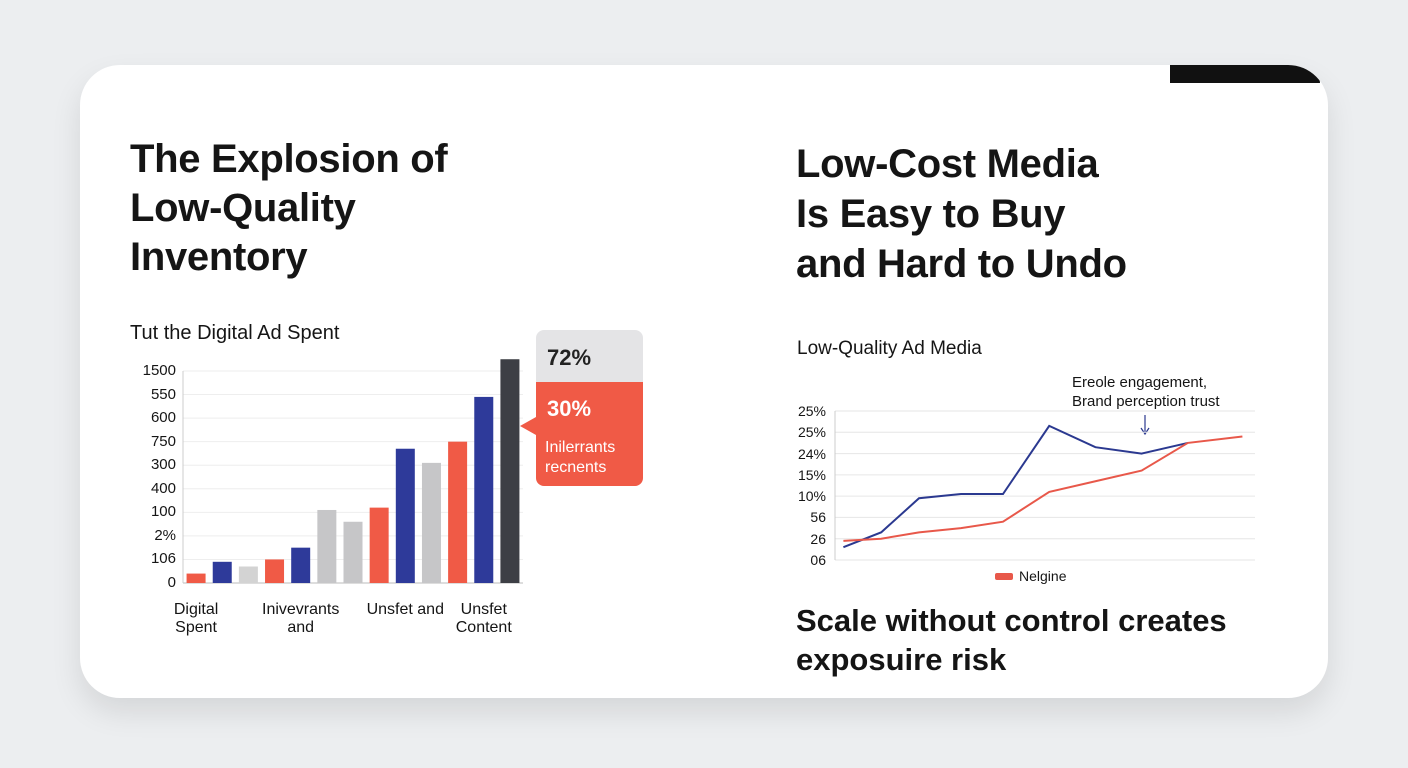 The height and width of the screenshot is (768, 1408). I want to click on footnote: Scale without control creates, so click(1011, 620).